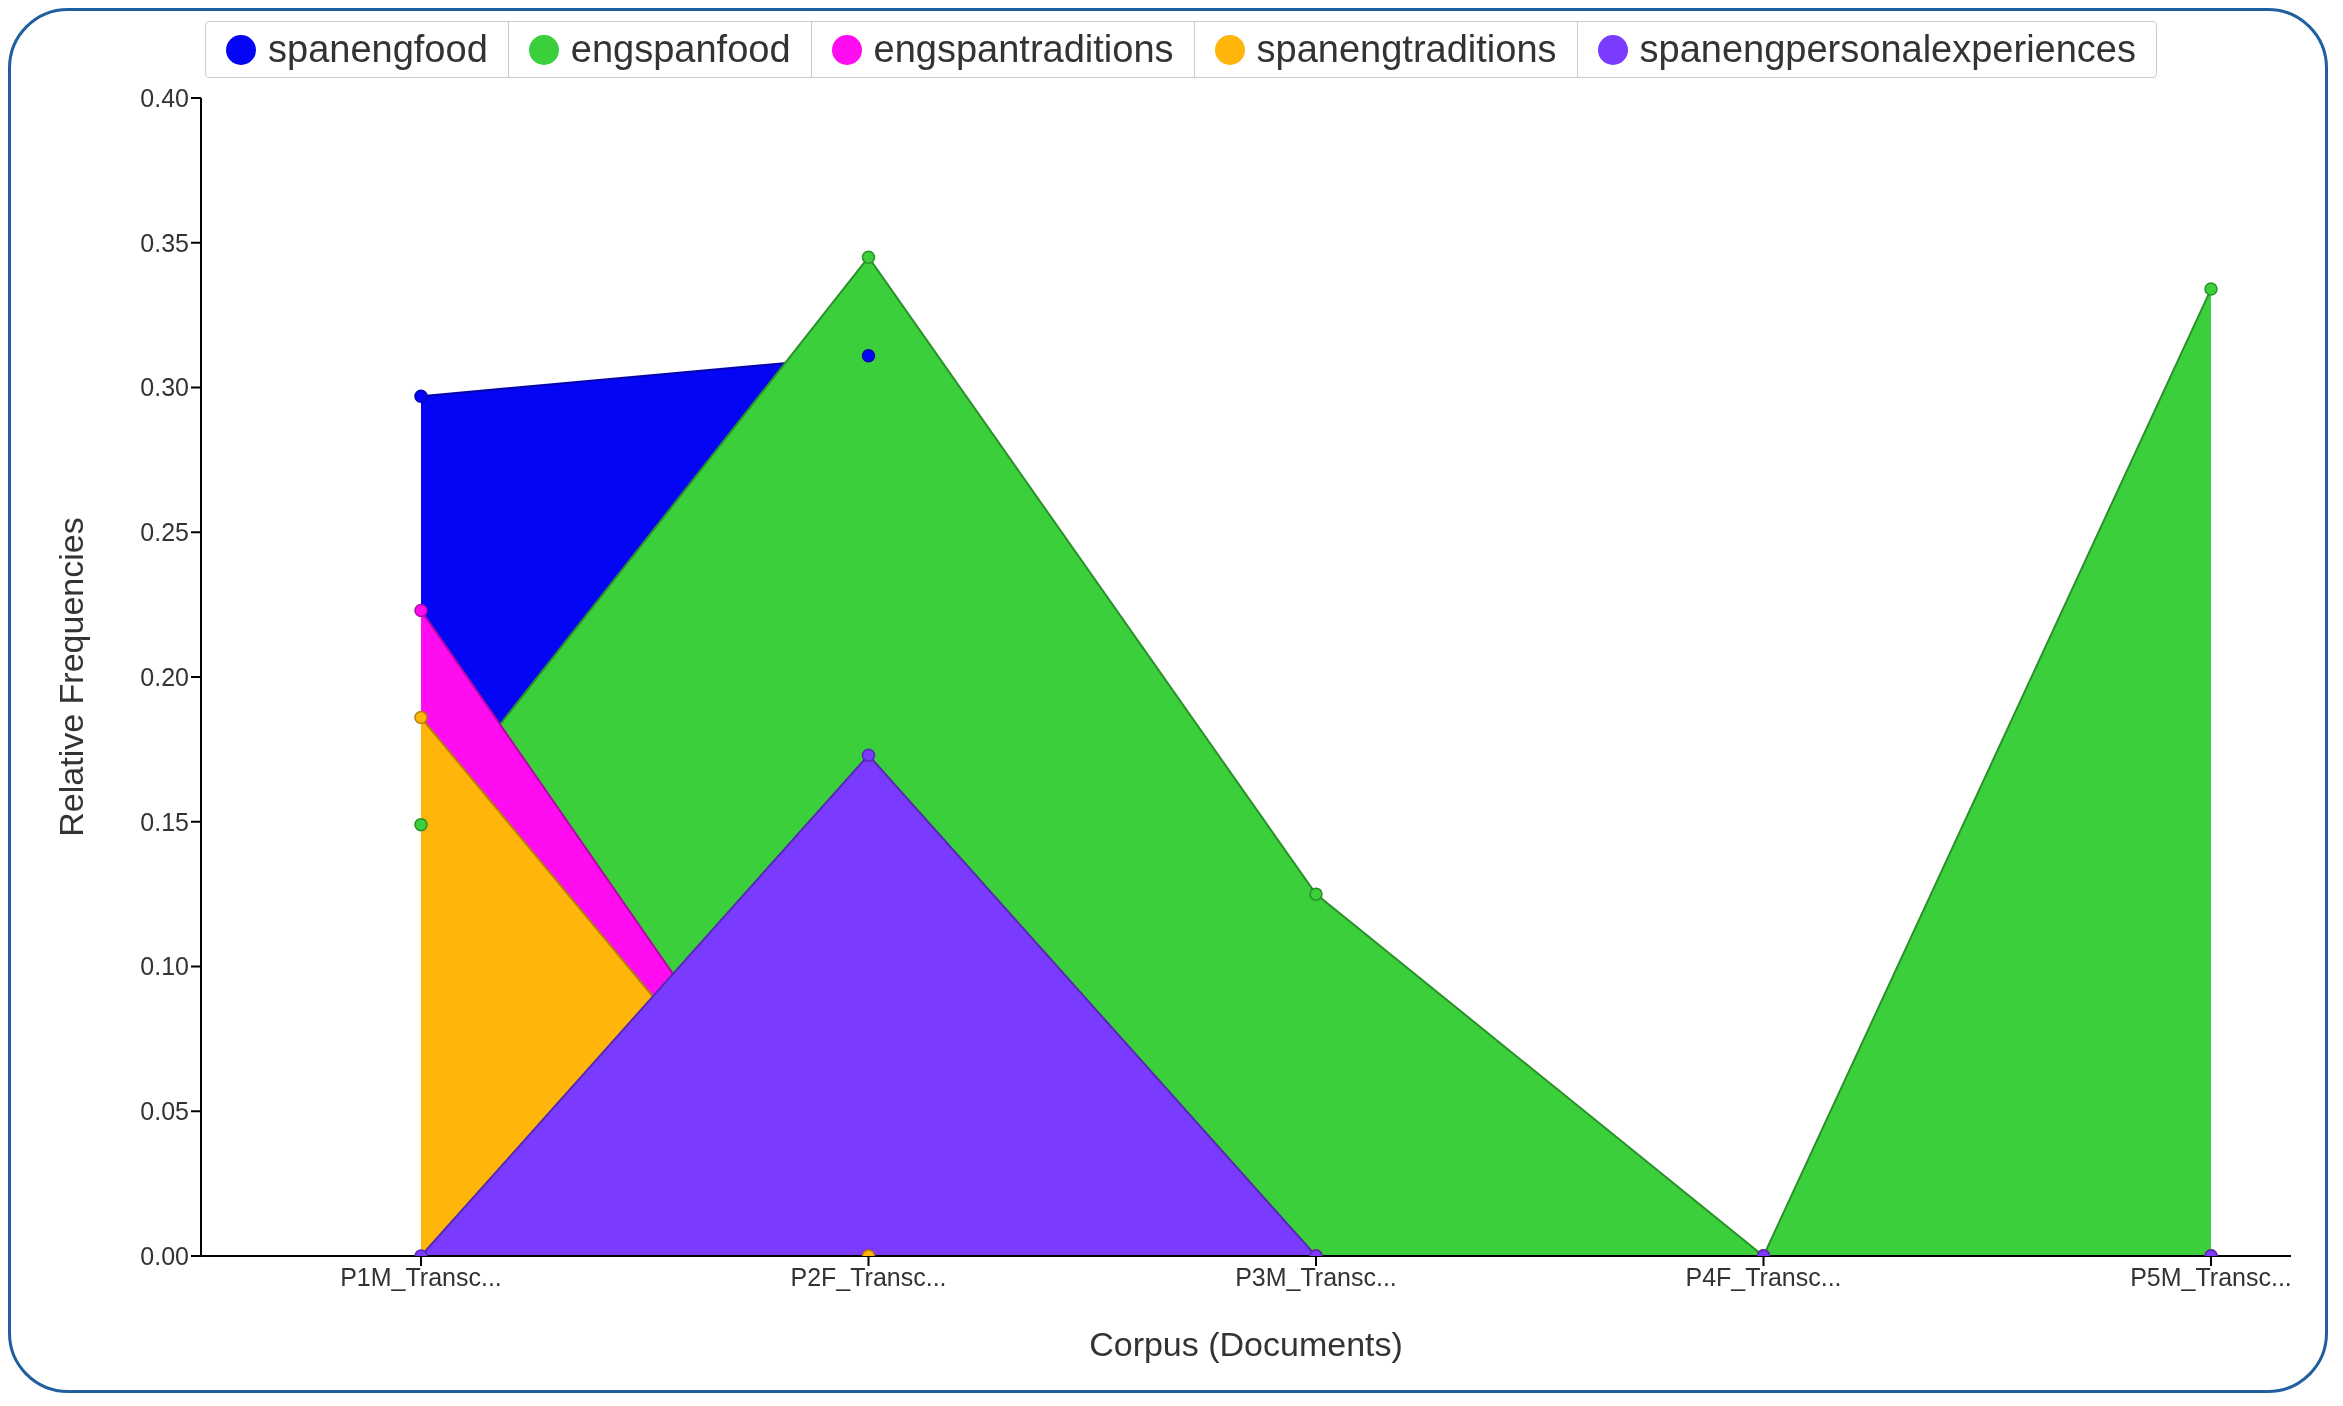  Describe the element at coordinates (680, 49) in the screenshot. I see `legend-label: engspanfood` at that location.